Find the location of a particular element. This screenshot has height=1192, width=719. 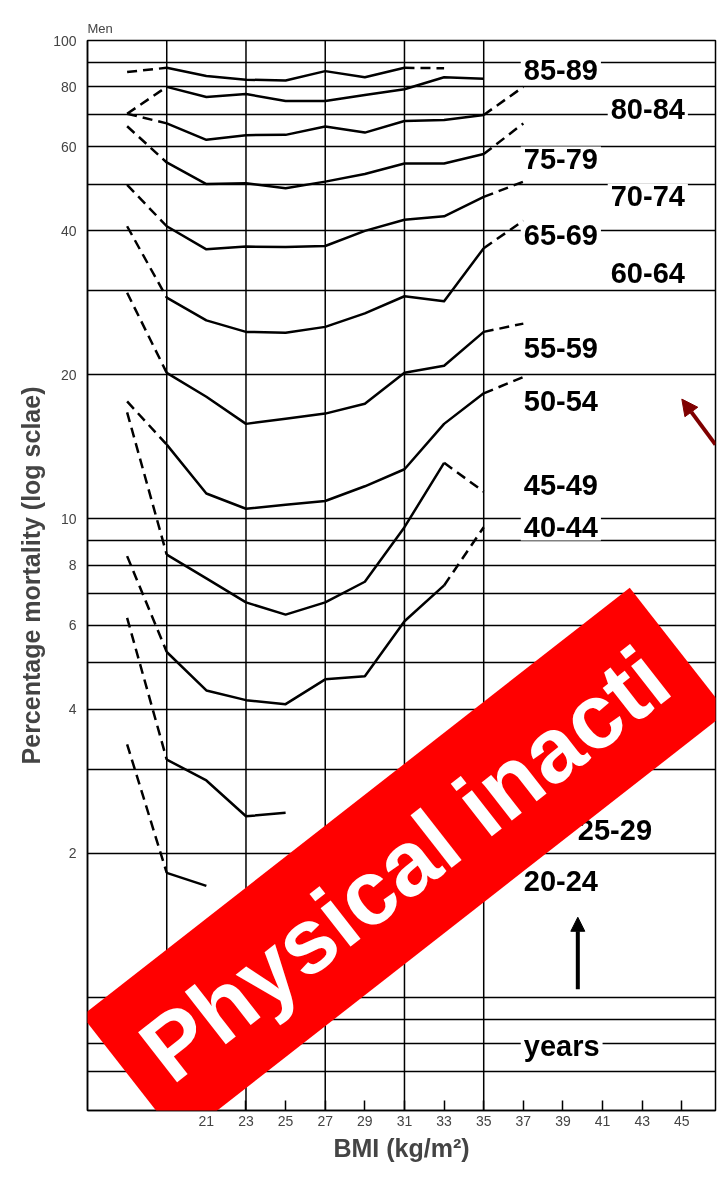

y-tick-label: 60 is located at coordinates (68, 146).